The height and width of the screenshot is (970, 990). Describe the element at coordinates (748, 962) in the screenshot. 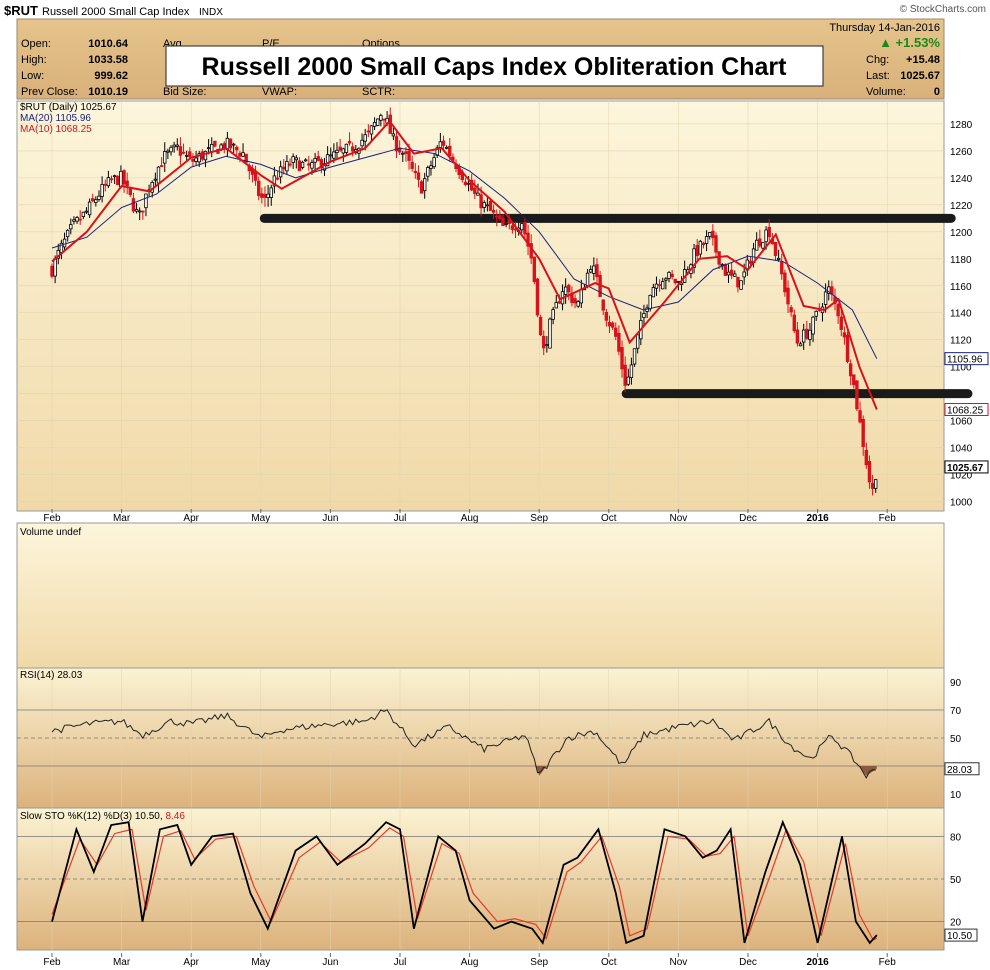

I see `month-label: Dec` at that location.